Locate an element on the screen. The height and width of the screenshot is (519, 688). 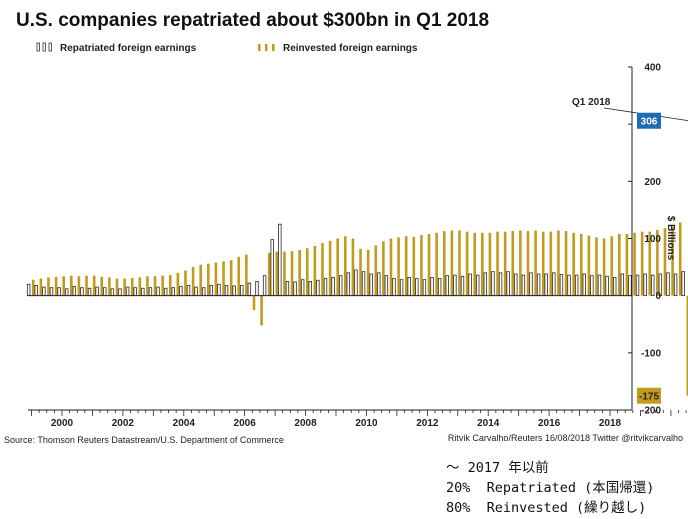
y-tick-label: -200 is located at coordinates (651, 411).